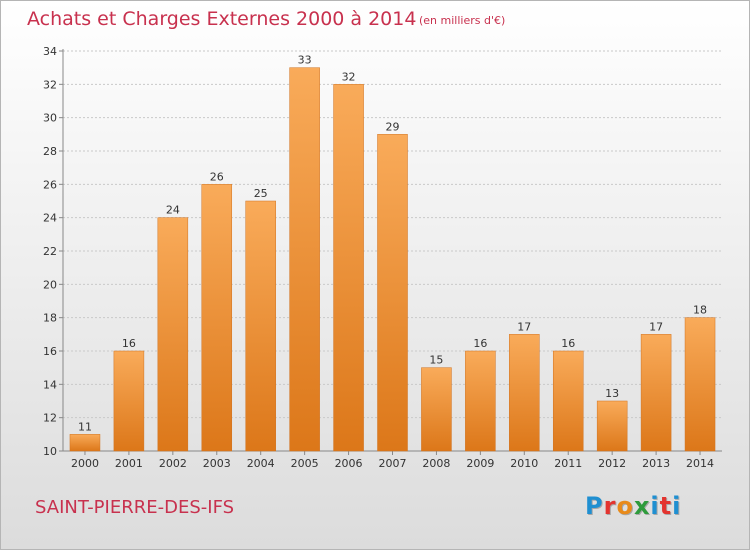  Describe the element at coordinates (217, 176) in the screenshot. I see `data-label: 26` at that location.